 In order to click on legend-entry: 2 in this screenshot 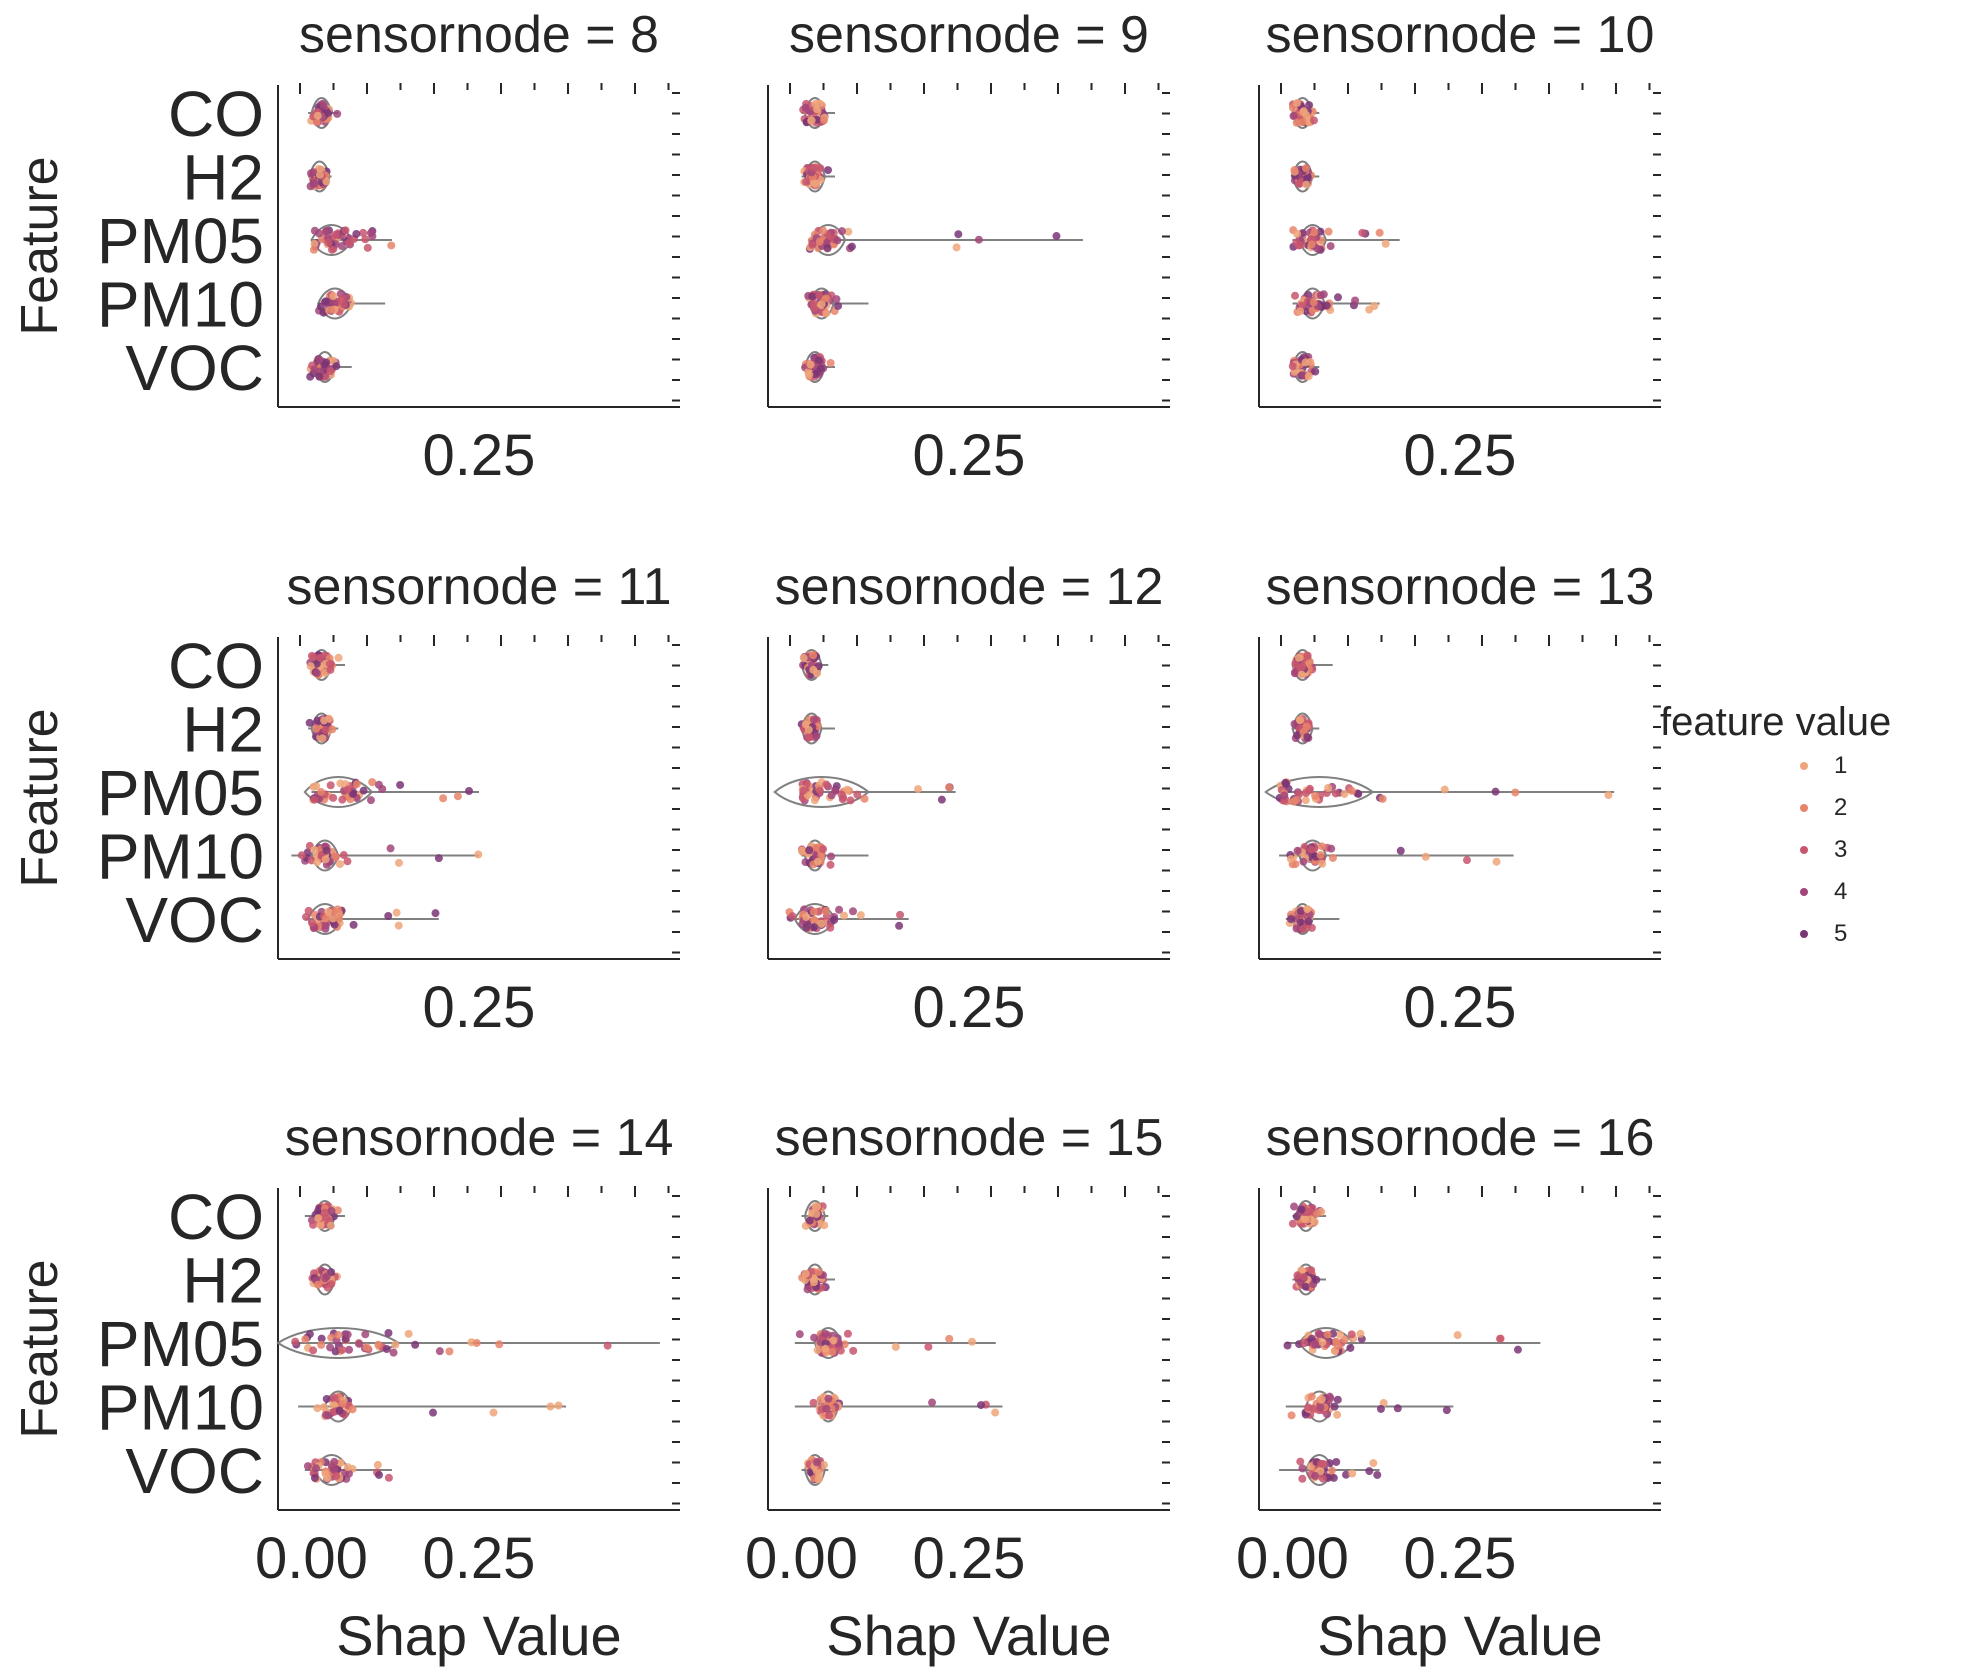, I will do `click(1890, 808)`.